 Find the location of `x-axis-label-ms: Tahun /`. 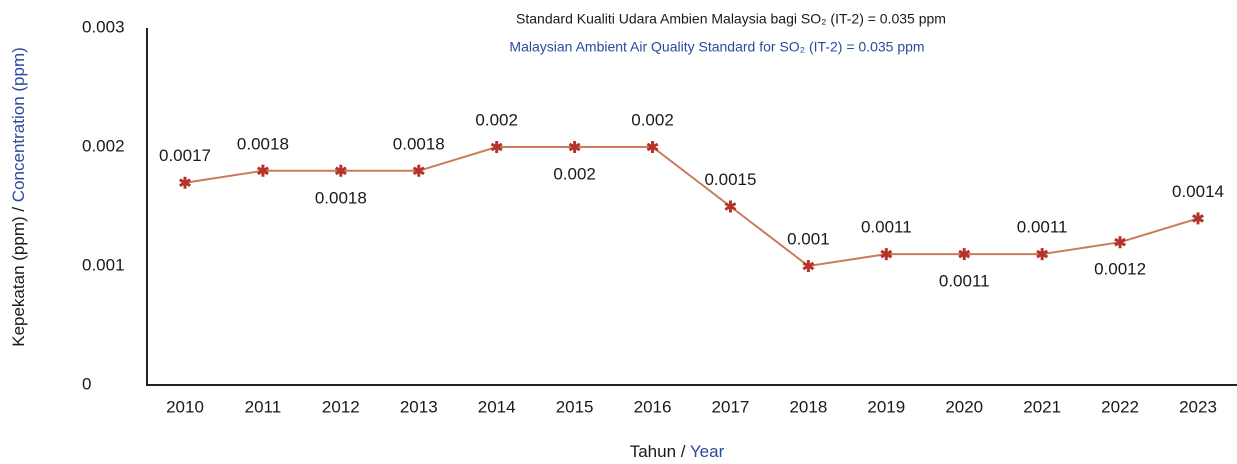

x-axis-label-ms: Tahun / is located at coordinates (660, 451).